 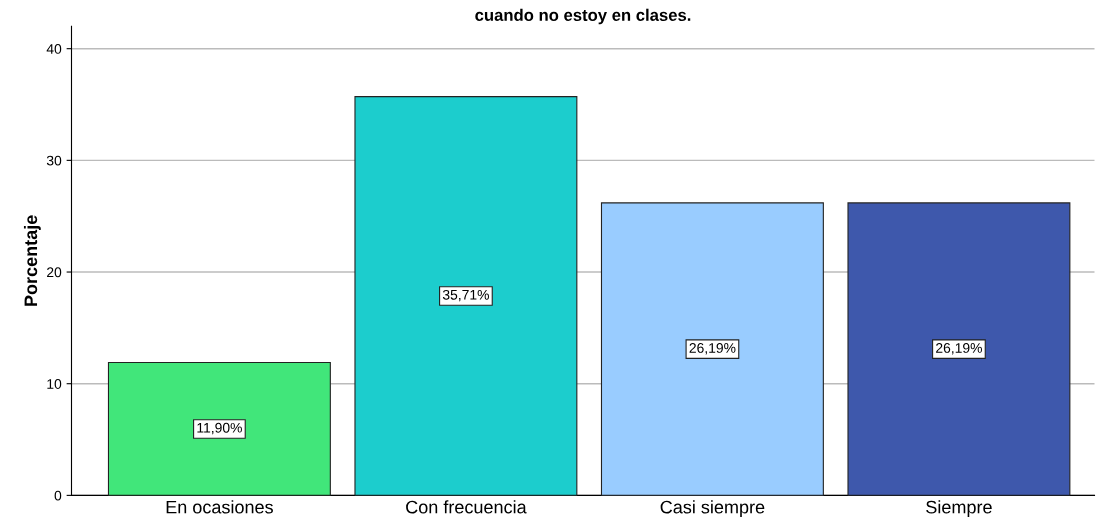 I want to click on x-tick-label: En ocasiones, so click(x=219, y=507).